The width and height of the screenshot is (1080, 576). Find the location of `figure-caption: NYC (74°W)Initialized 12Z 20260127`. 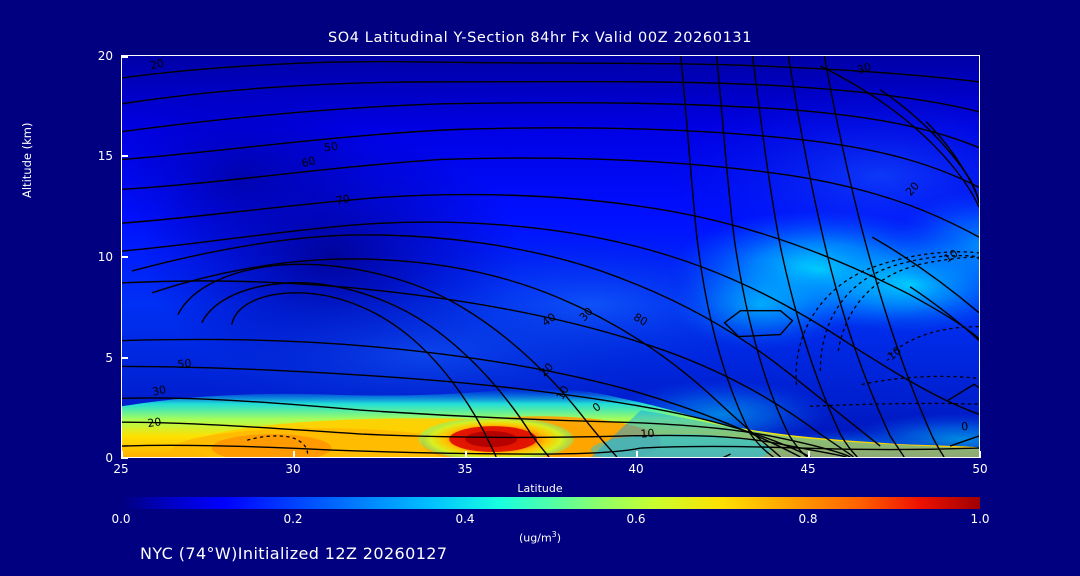

figure-caption: NYC (74°W)Initialized 12Z 20260127 is located at coordinates (294, 553).